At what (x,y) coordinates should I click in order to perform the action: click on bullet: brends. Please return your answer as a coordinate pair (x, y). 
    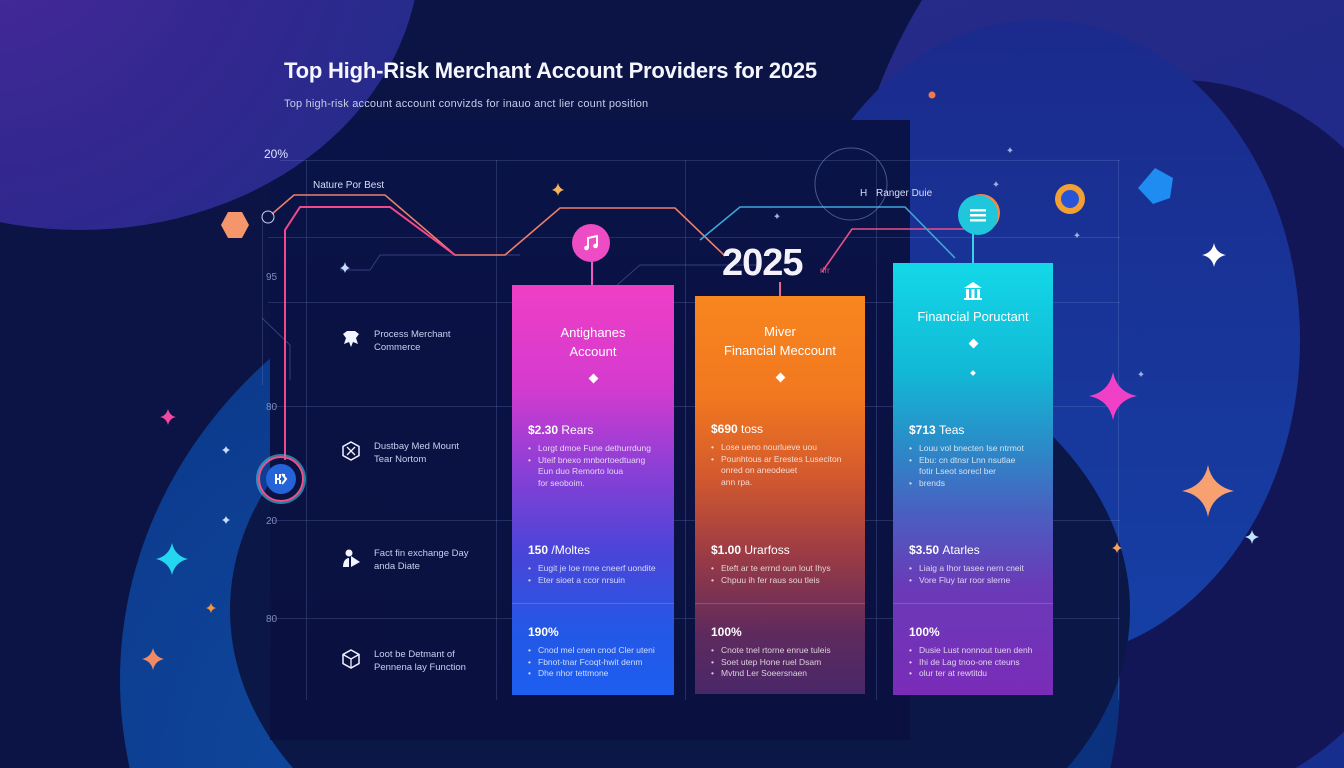
    Looking at the image, I should click on (975, 484).